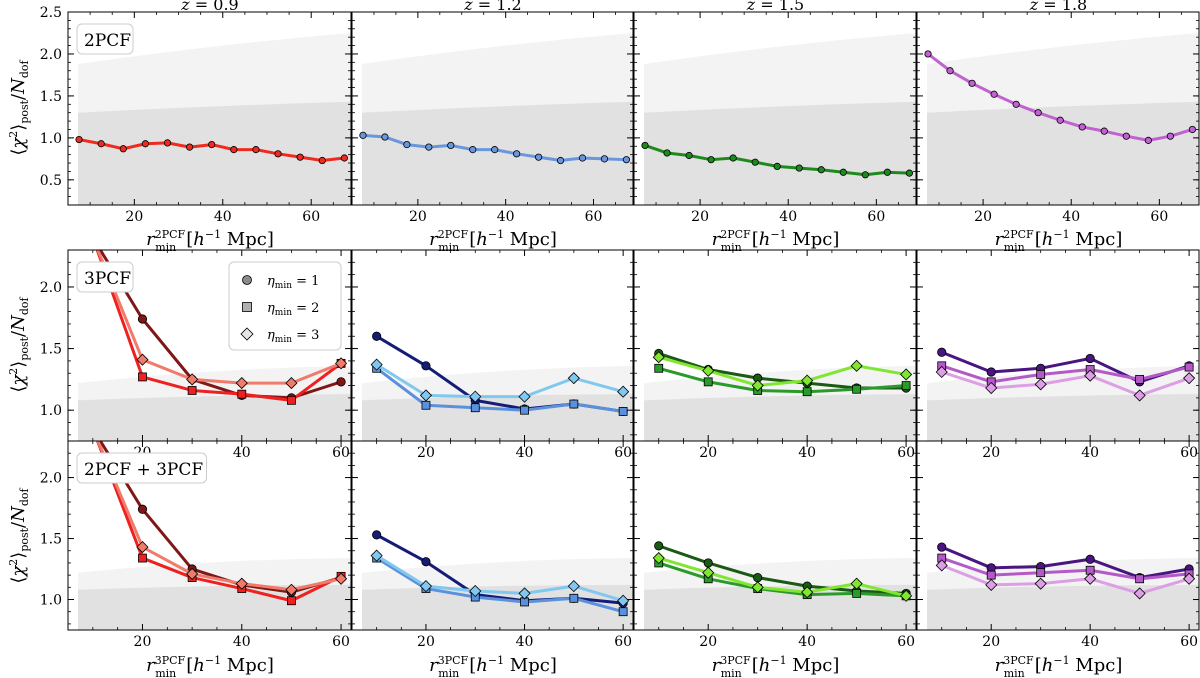 This screenshot has height=678, width=1200. I want to click on y-tick-label: 0.5, so click(51, 181).